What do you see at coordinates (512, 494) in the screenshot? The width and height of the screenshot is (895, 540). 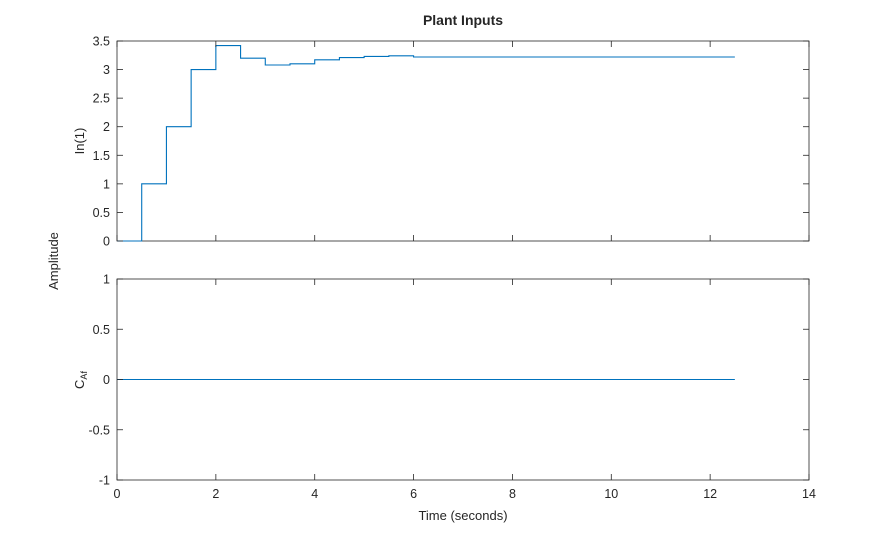 I see `x-tick-label: 8` at bounding box center [512, 494].